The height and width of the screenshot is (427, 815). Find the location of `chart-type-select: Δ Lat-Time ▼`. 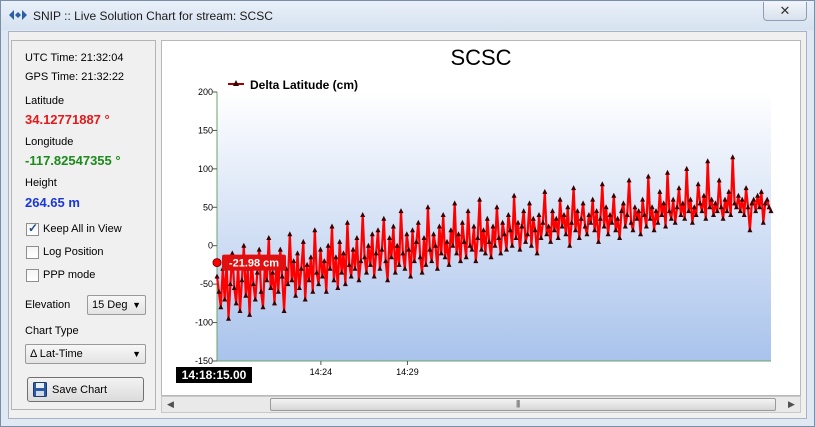

chart-type-select: Δ Lat-Time ▼ is located at coordinates (85, 354).